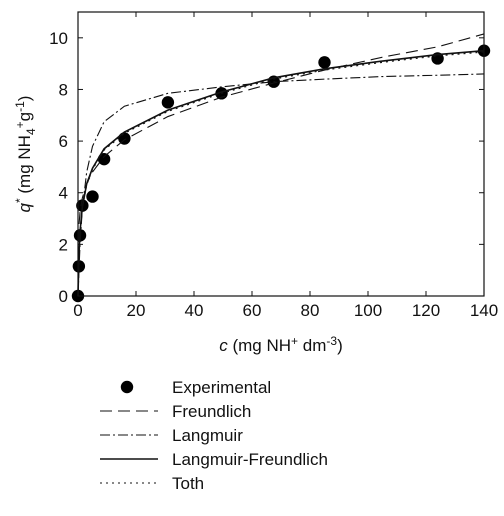 The width and height of the screenshot is (504, 516). Describe the element at coordinates (63, 193) in the screenshot. I see `y-tick-label: 4` at that location.